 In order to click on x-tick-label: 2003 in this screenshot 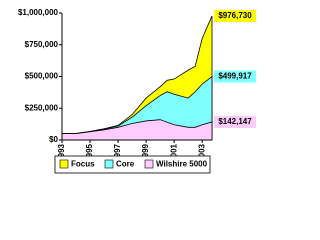, I will do `click(201, 152)`.